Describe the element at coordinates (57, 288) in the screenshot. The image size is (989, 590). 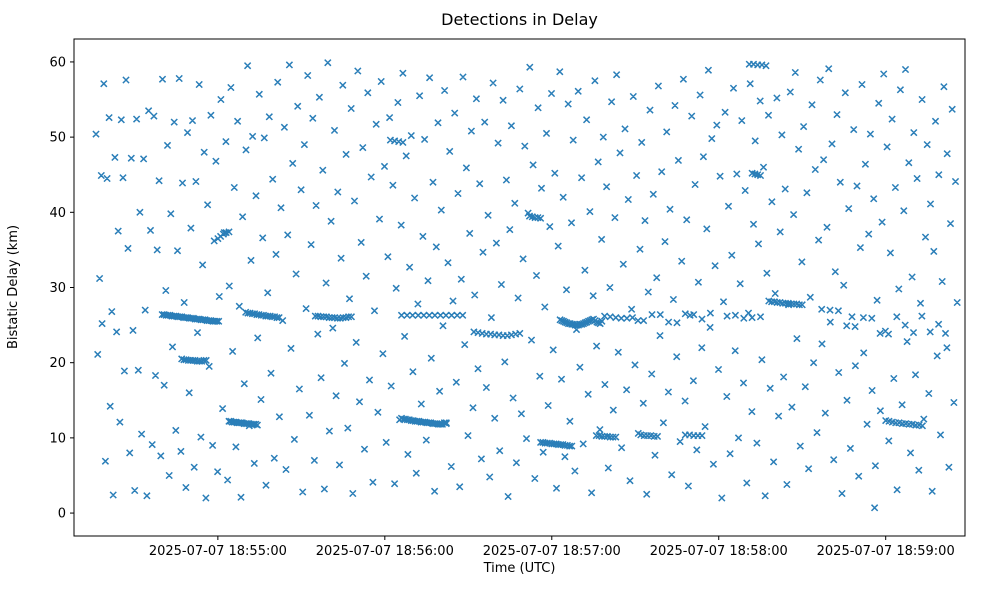
I see `y-tick-label: 30` at that location.